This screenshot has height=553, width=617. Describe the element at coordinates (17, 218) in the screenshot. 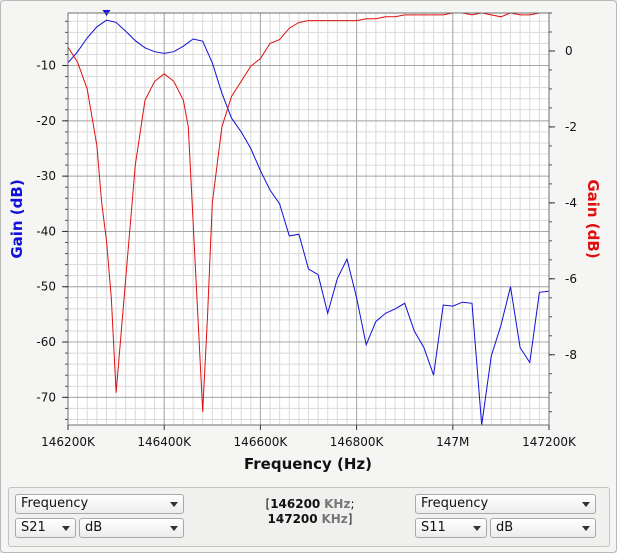

I see `y-axis-left-label: Gain (dB)` at that location.